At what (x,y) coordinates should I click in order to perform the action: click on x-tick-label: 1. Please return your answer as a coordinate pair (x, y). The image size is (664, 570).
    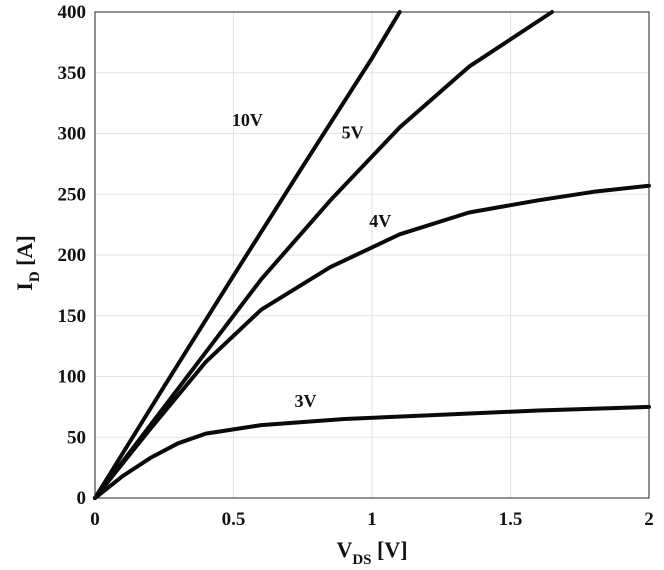
    Looking at the image, I should click on (372, 519).